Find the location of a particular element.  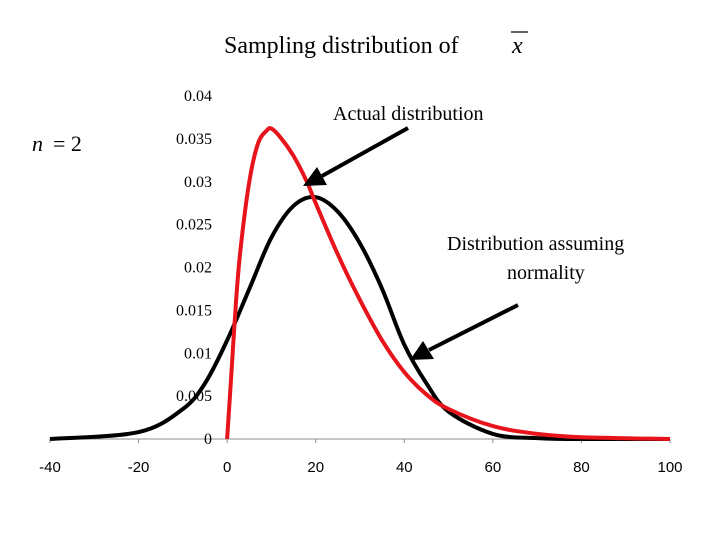

annotation-normal-line1: Distribution assuming is located at coordinates (535, 244).